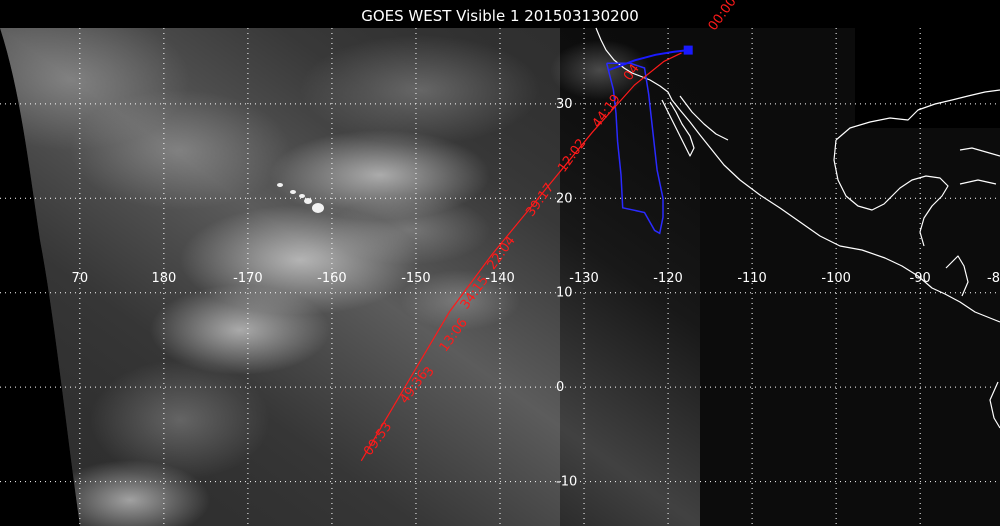  I want to click on latitude-label: 10, so click(564, 293).